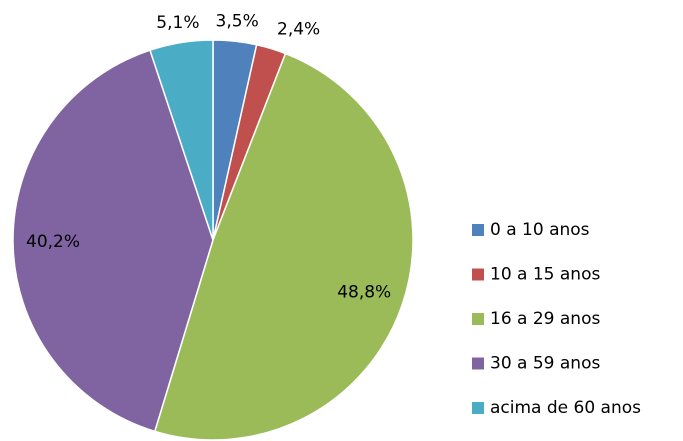 The width and height of the screenshot is (683, 441). I want to click on data-label: 5,1%, so click(177, 23).